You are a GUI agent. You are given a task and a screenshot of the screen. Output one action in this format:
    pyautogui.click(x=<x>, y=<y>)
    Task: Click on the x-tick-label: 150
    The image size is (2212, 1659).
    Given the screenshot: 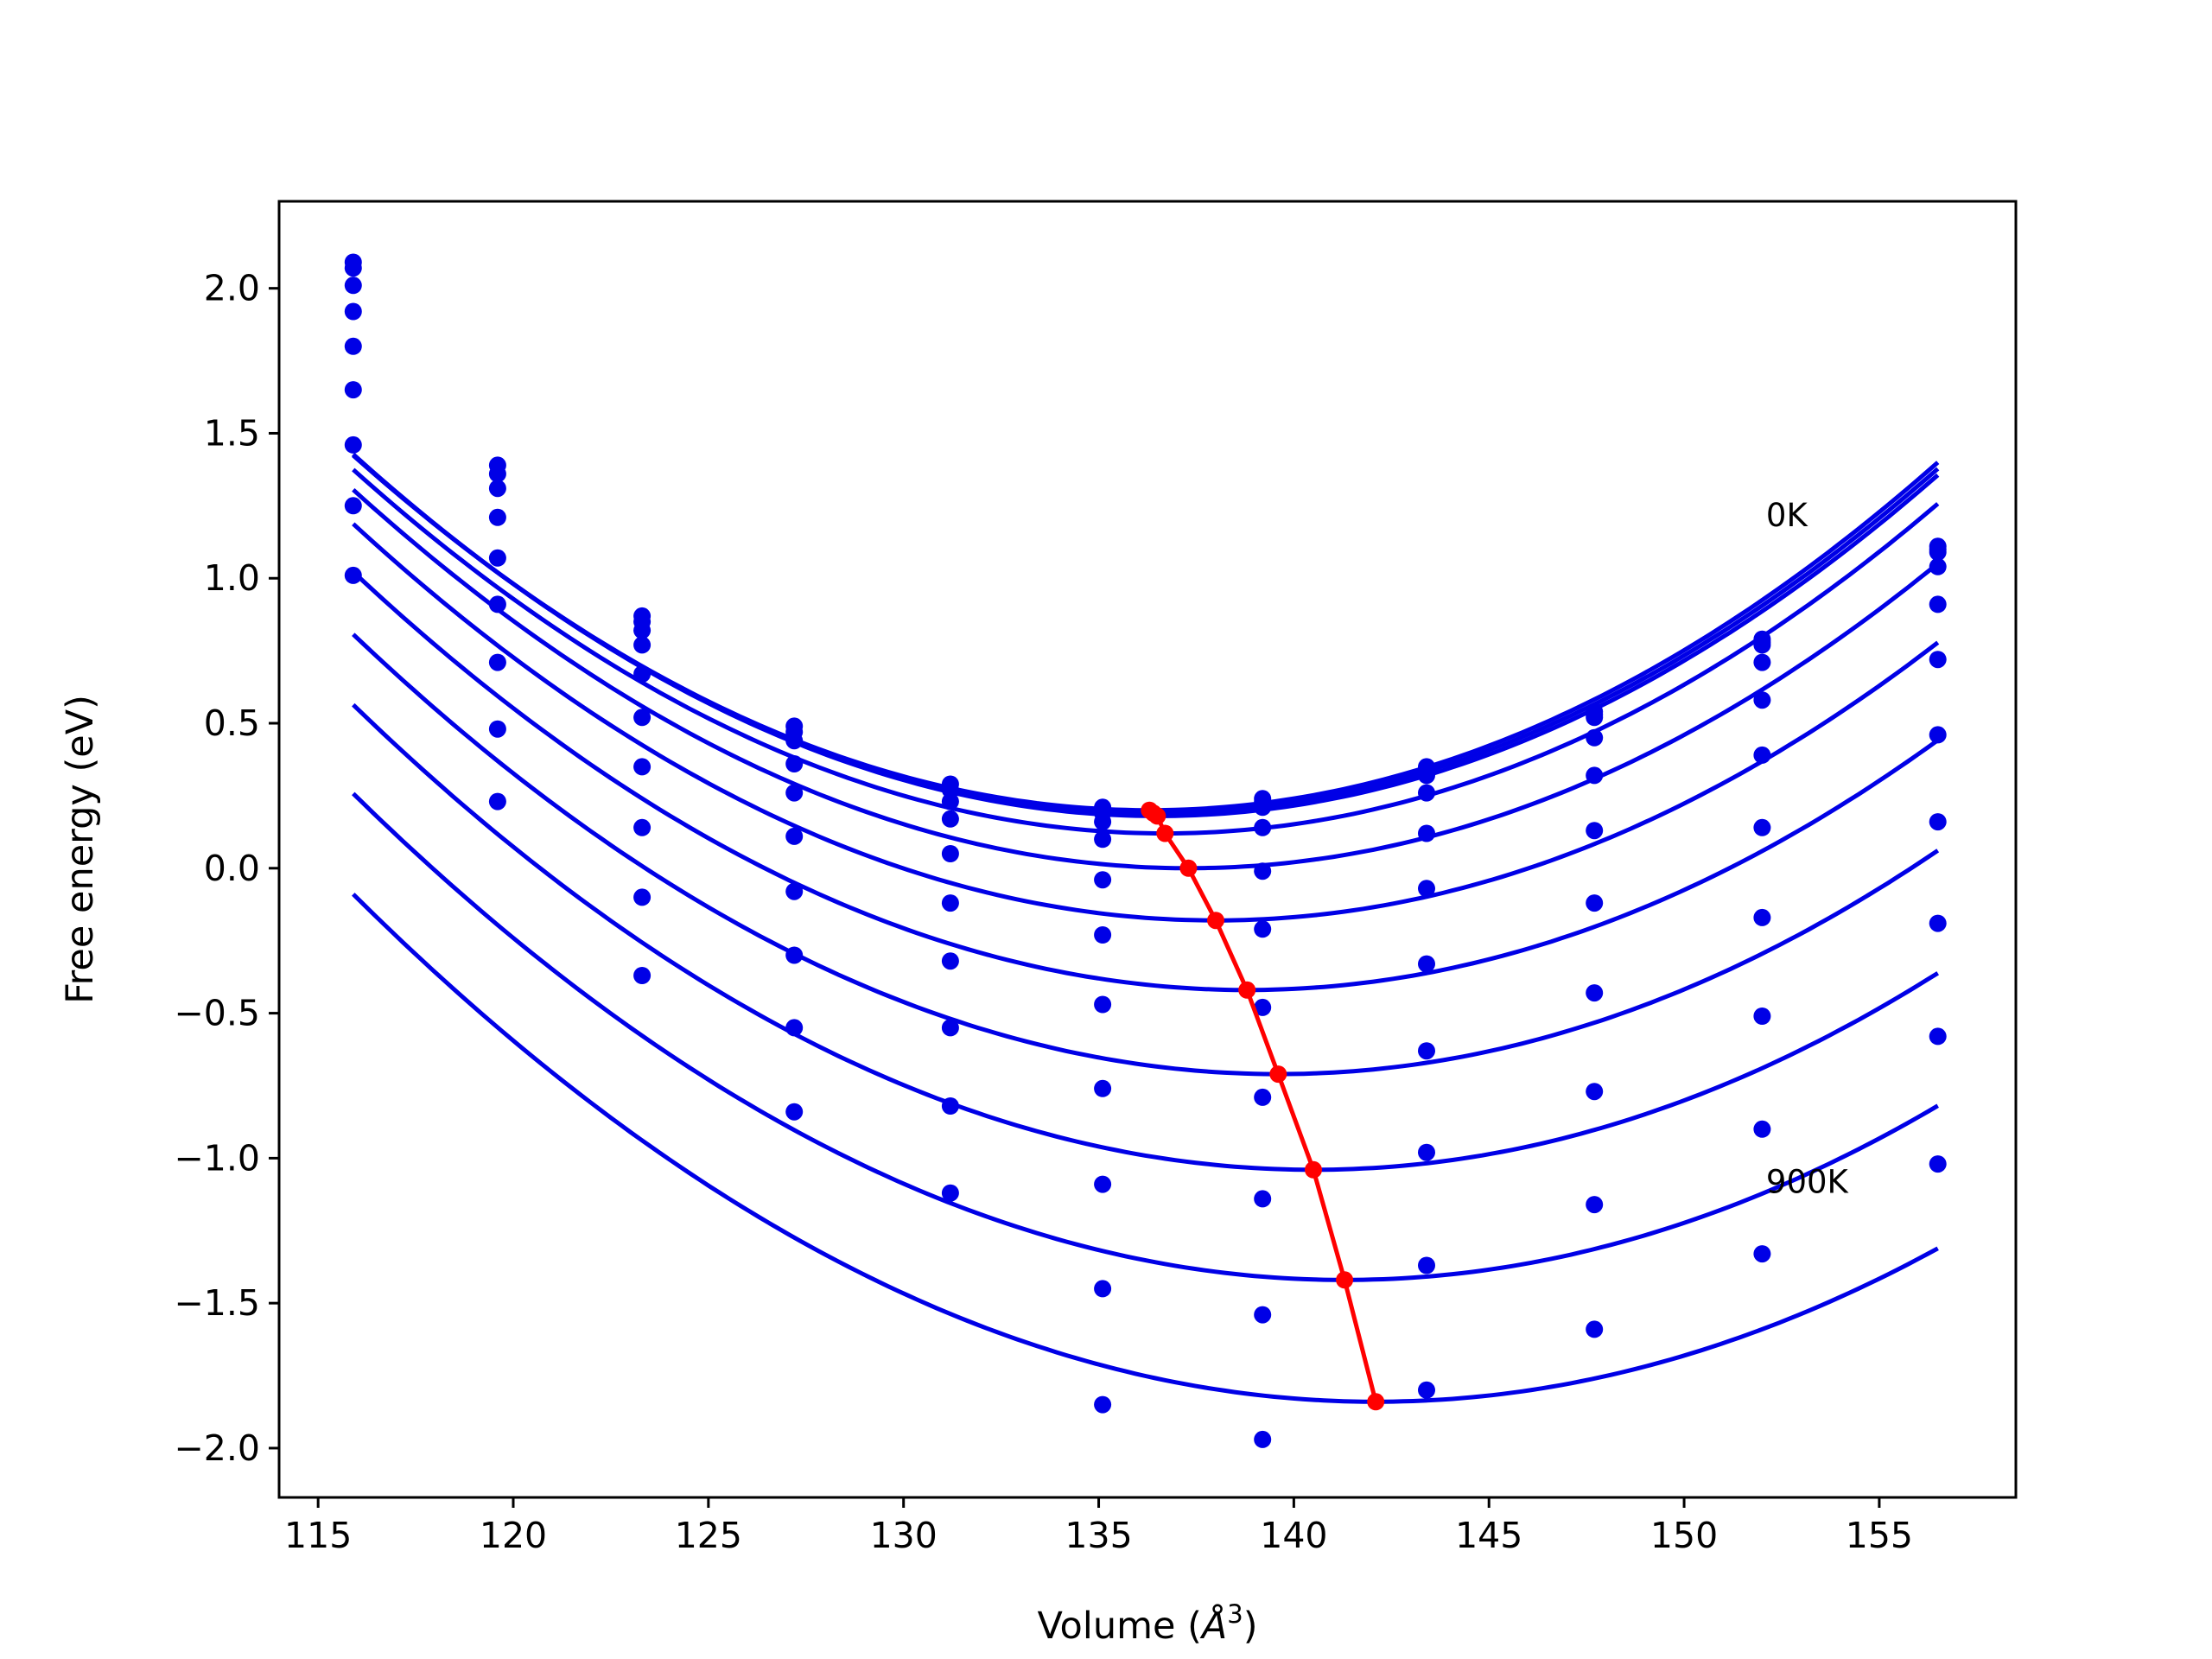 What is the action you would take?
    pyautogui.click(x=1684, y=1535)
    